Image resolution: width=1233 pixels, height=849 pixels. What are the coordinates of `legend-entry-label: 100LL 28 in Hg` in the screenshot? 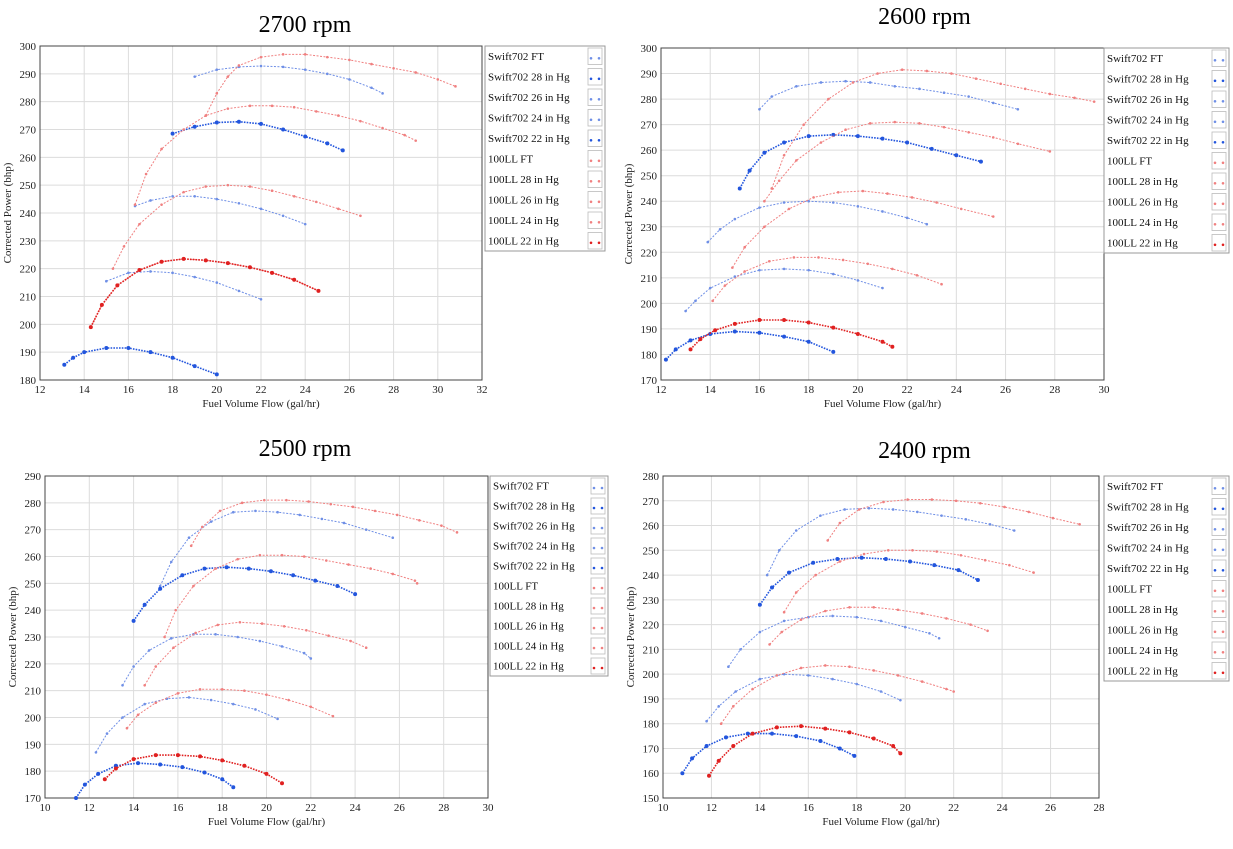 It's located at (1142, 610).